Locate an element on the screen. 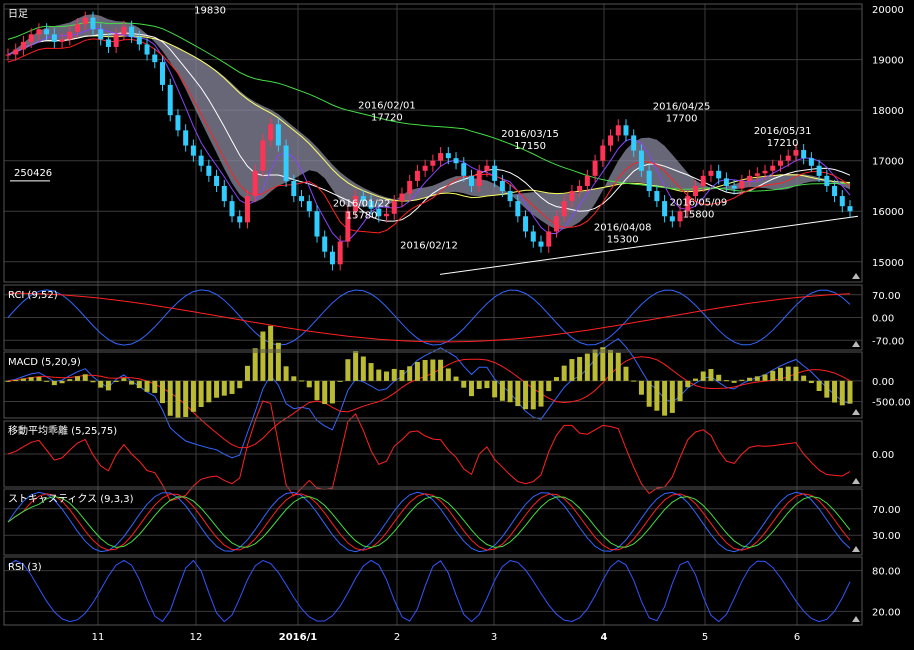  volume-label: 250426 is located at coordinates (33, 173).